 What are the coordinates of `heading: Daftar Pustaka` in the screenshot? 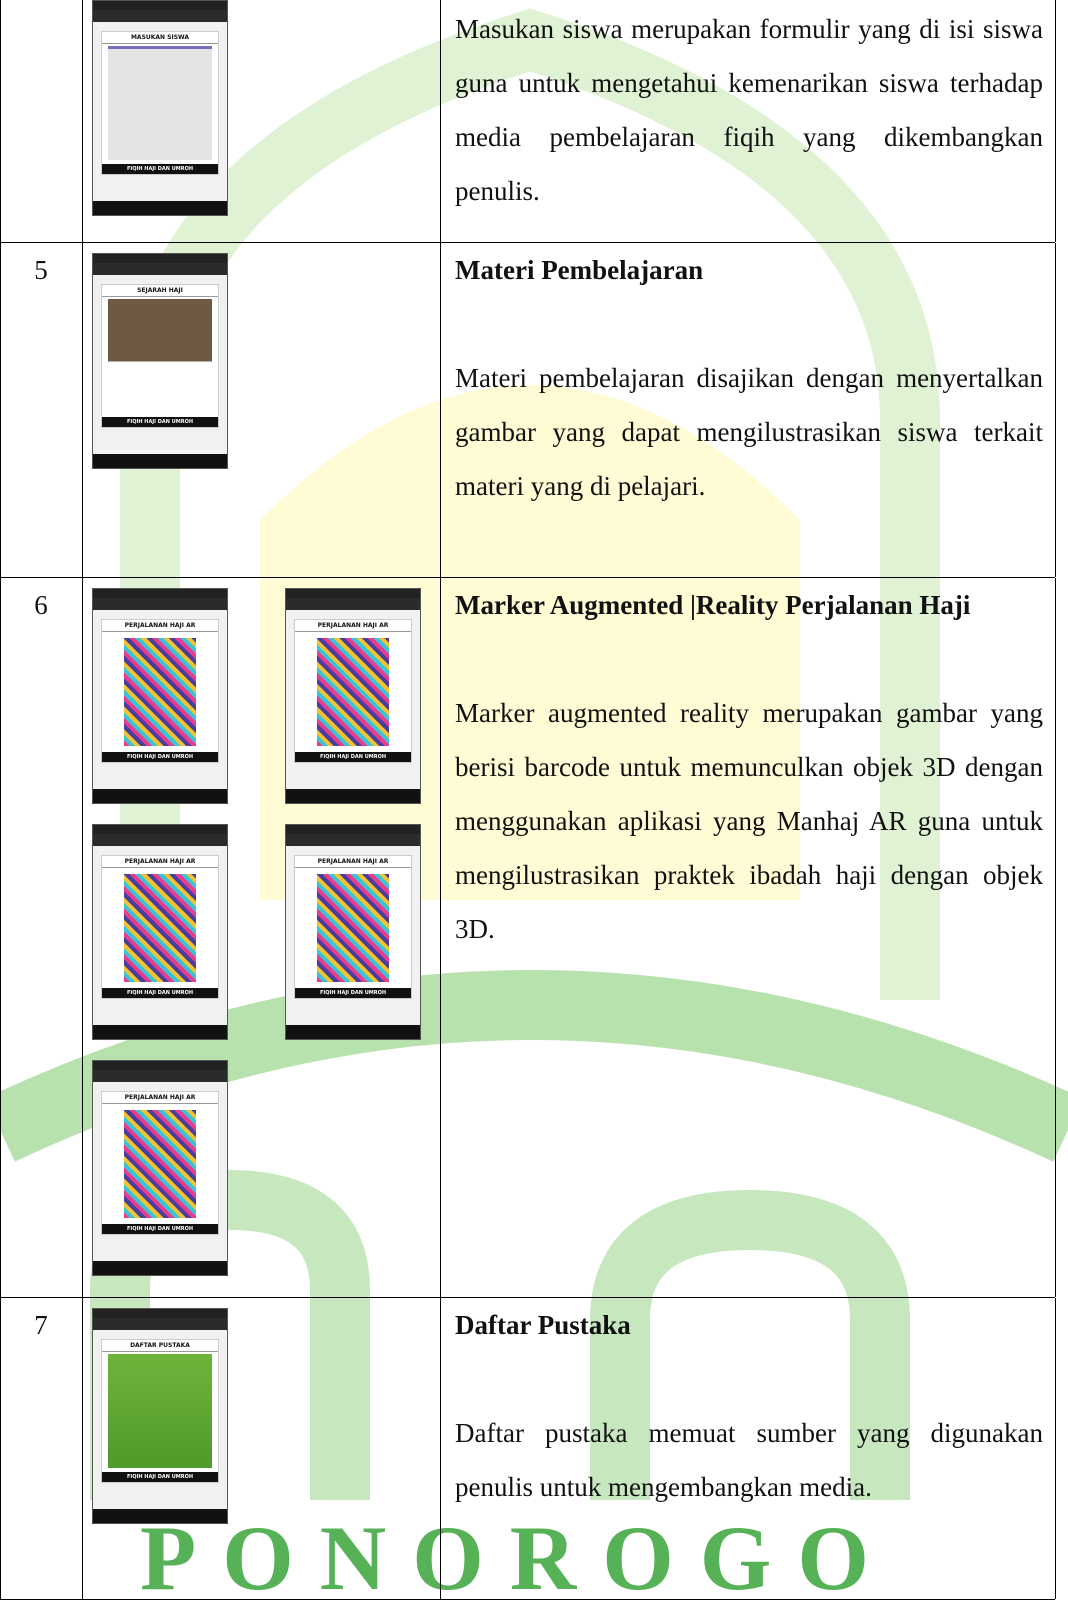 It's located at (543, 1325).